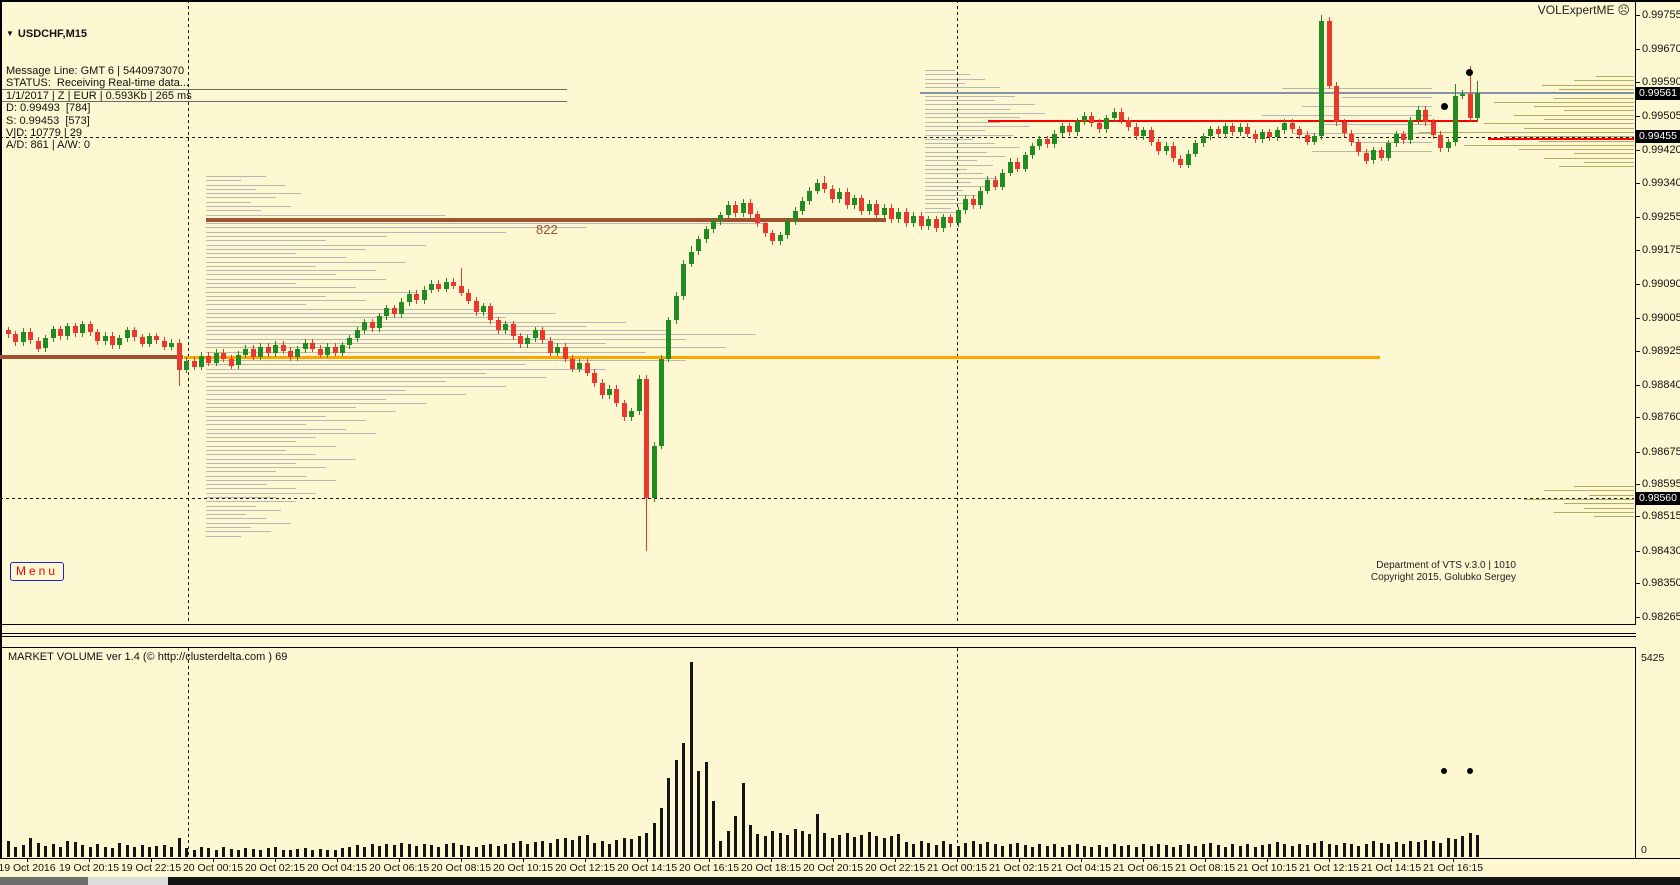  Describe the element at coordinates (1661, 583) in the screenshot. I see `price-label: 0.98350` at that location.